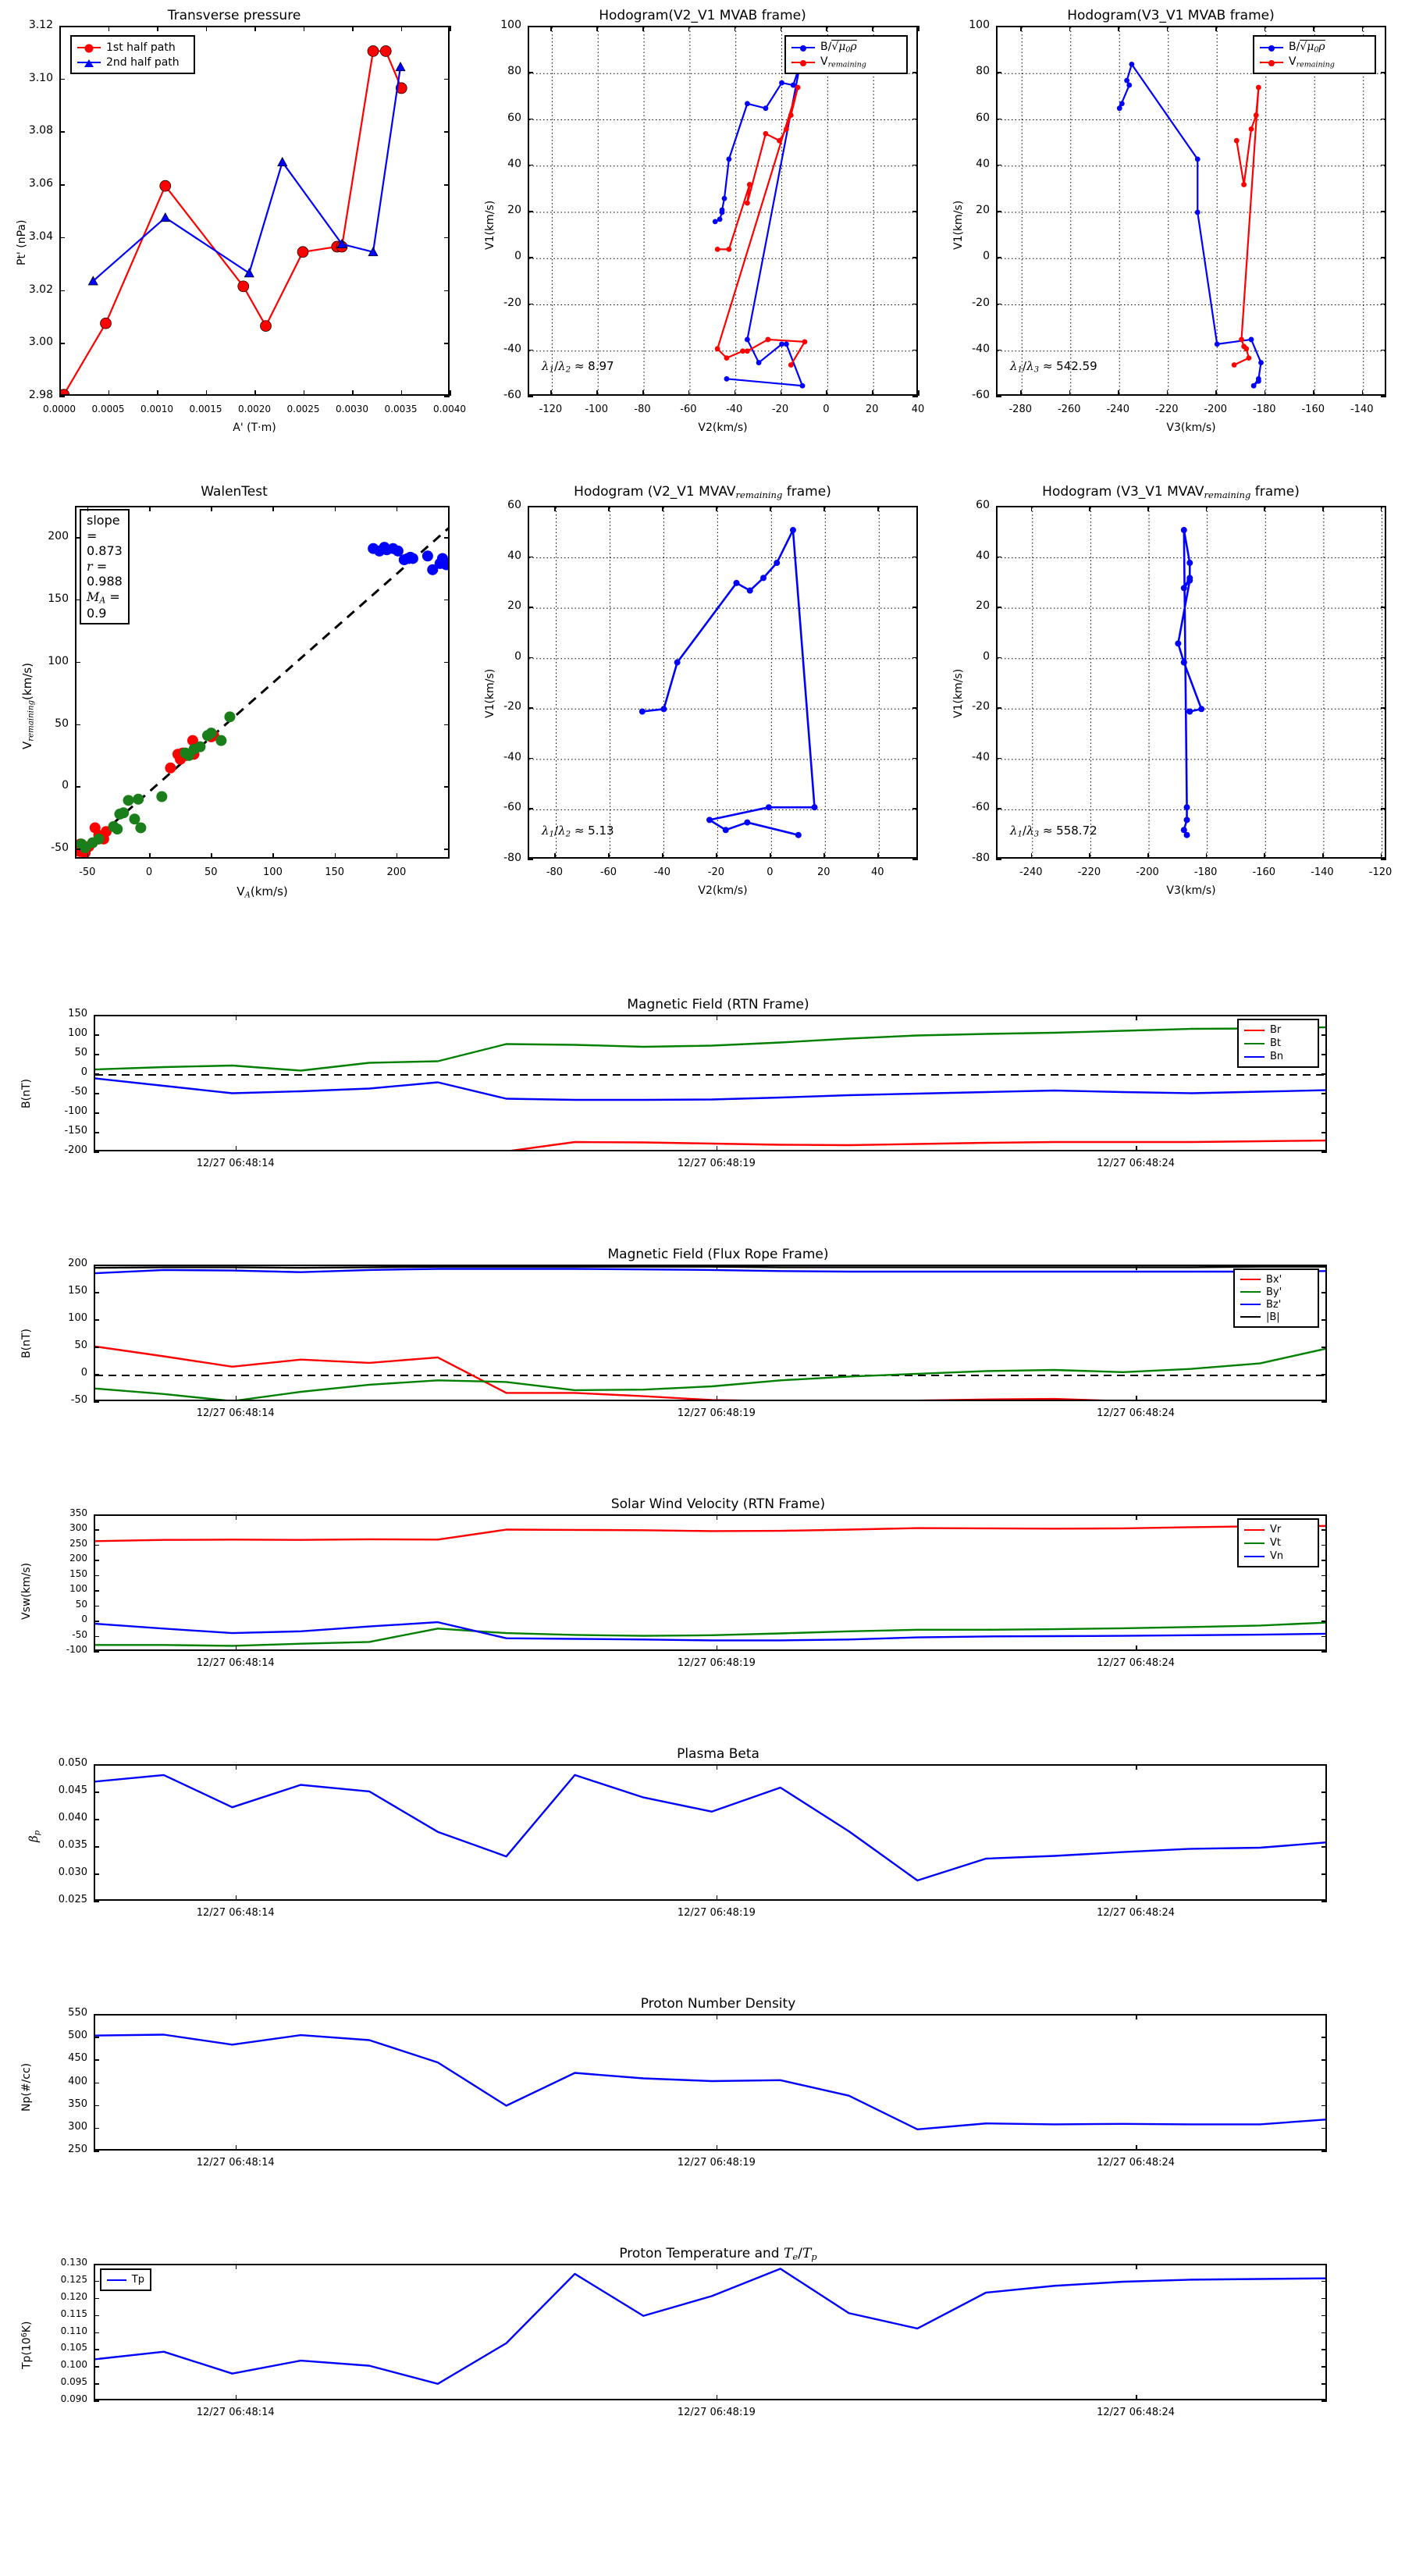  Describe the element at coordinates (711, 2082) in the screenshot. I see `plot-area-np` at that location.